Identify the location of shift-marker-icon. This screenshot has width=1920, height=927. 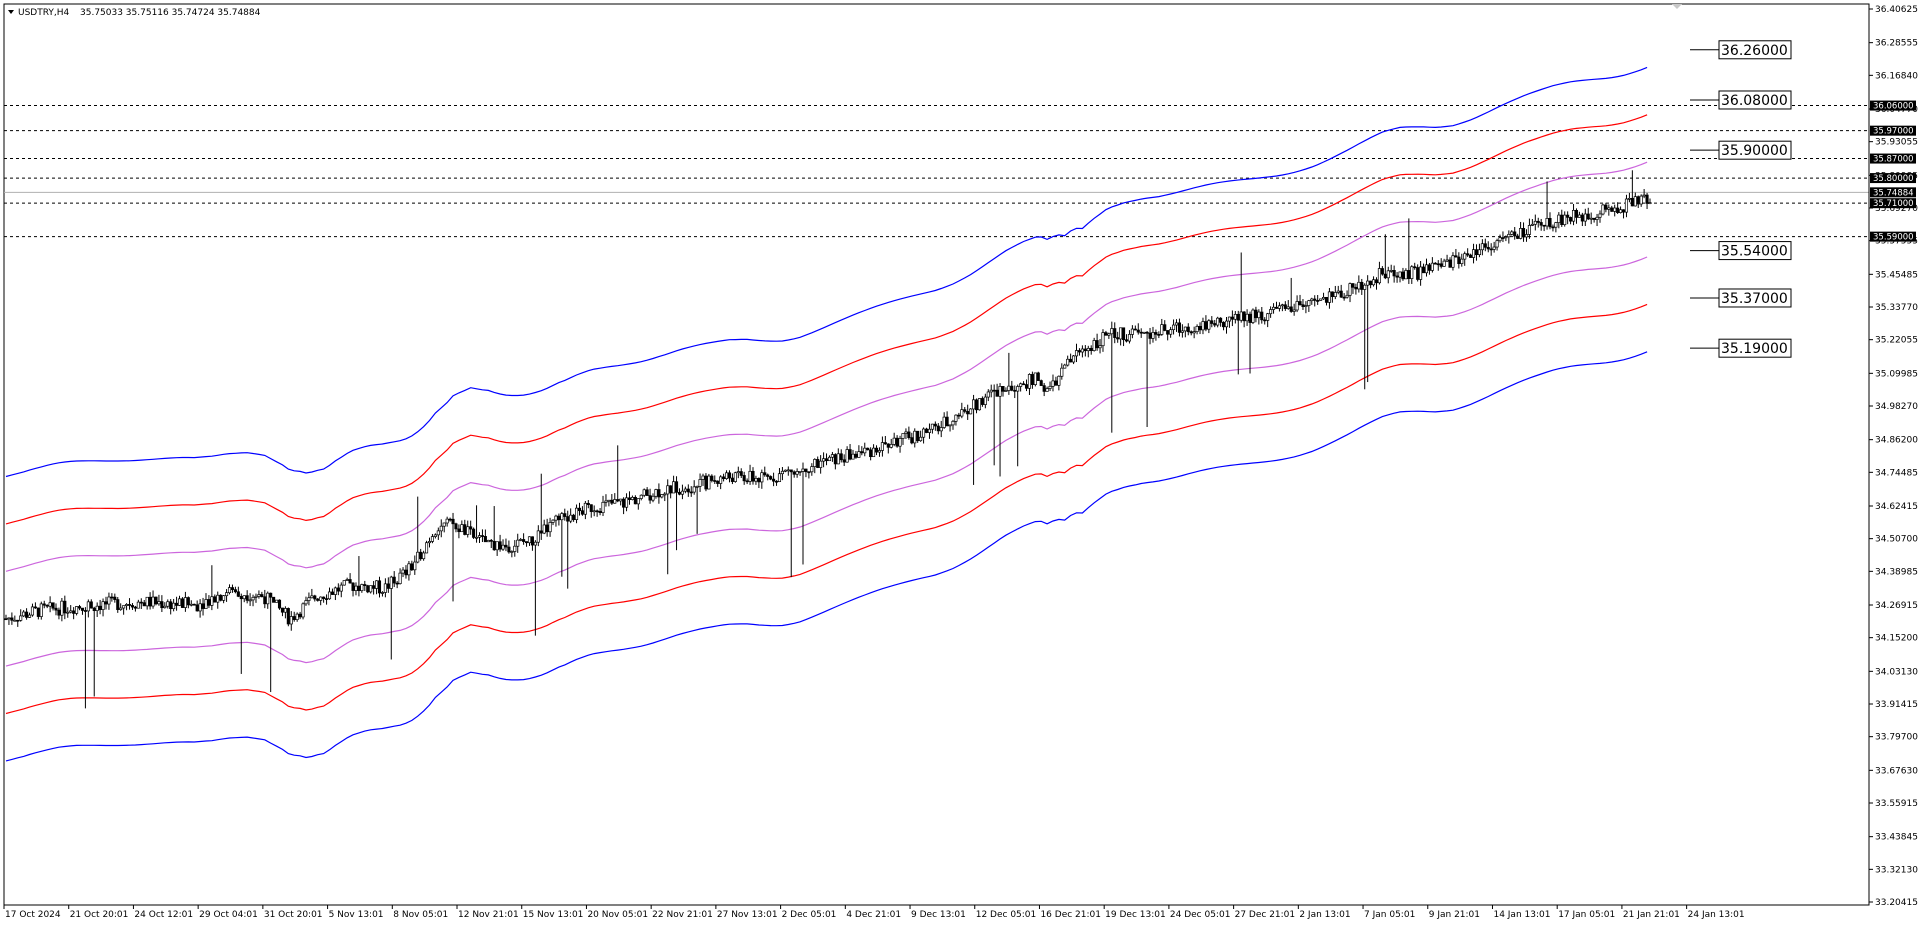
(1677, 6).